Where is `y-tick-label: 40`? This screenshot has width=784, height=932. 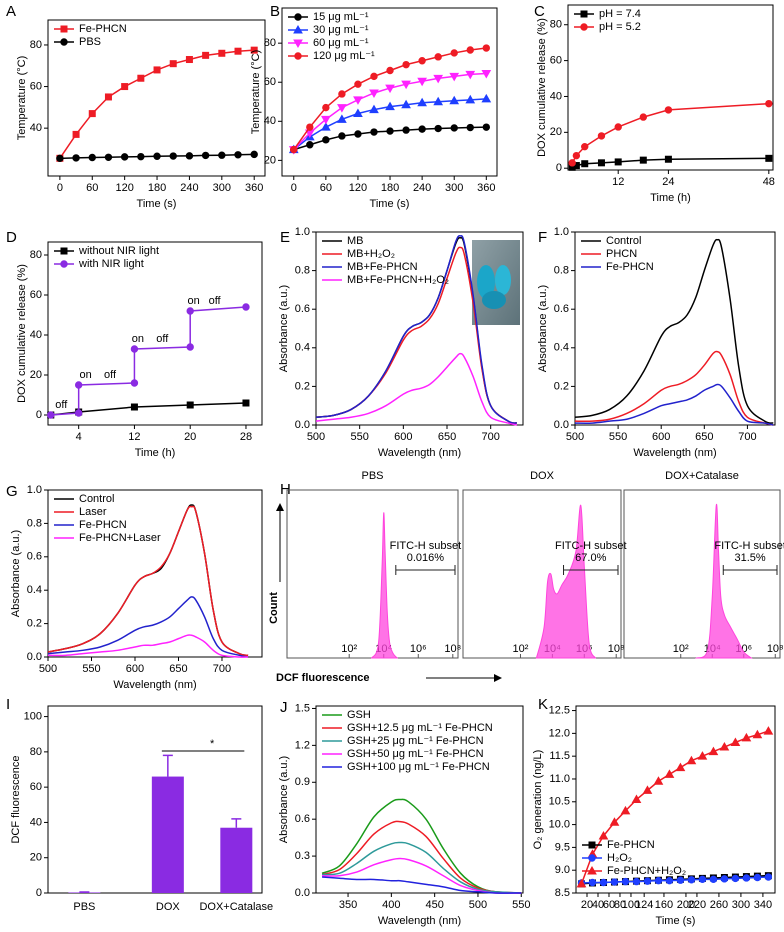
y-tick-label: 40 is located at coordinates (36, 335).